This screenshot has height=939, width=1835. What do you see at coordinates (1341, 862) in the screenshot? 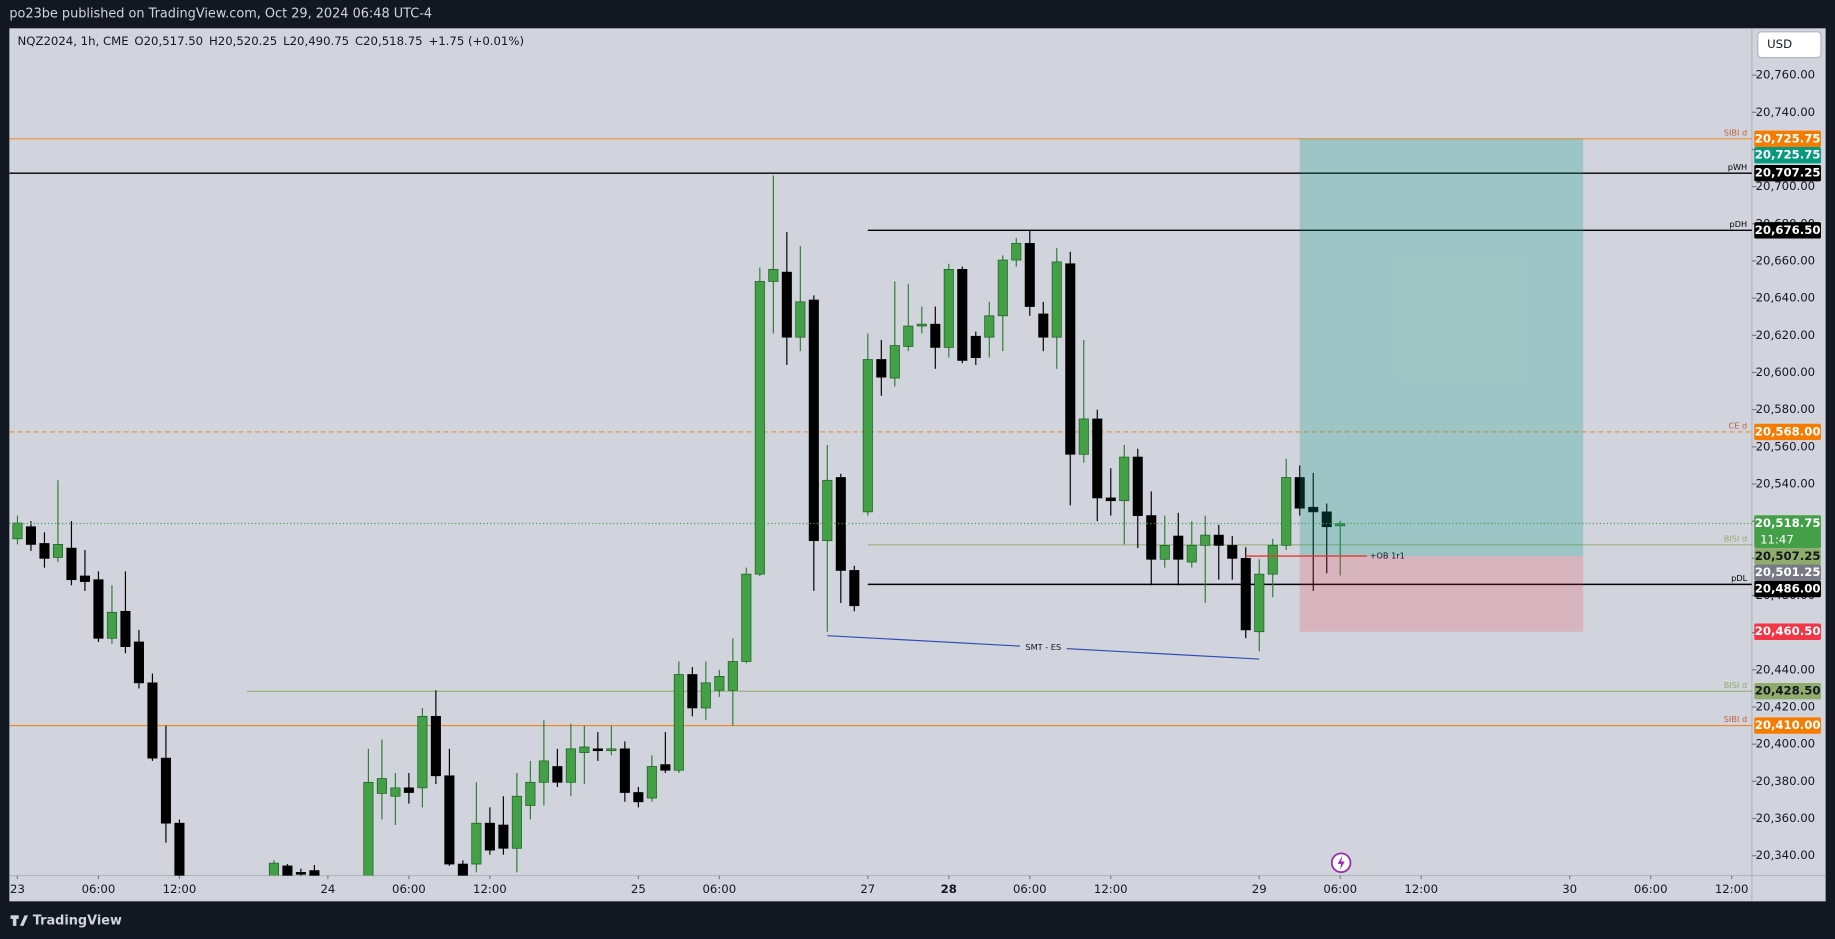
I see `alert-icon` at bounding box center [1341, 862].